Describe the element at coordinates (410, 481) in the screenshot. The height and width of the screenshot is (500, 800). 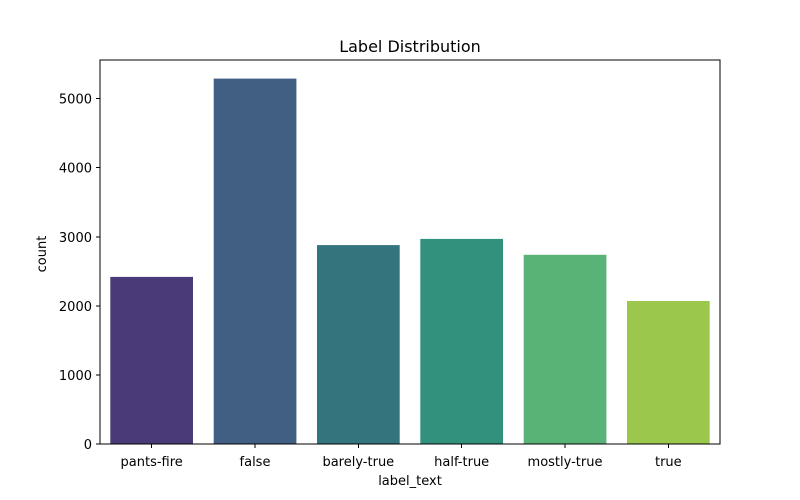
I see `x-axis-label: label_text` at that location.